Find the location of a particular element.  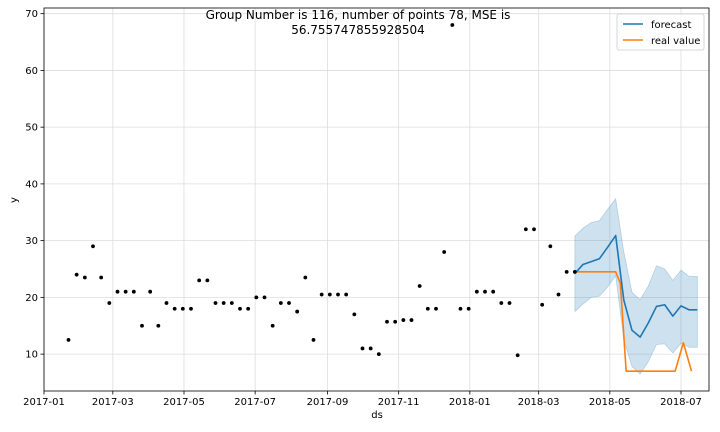

x-tick-label: 2017-11 is located at coordinates (399, 402).